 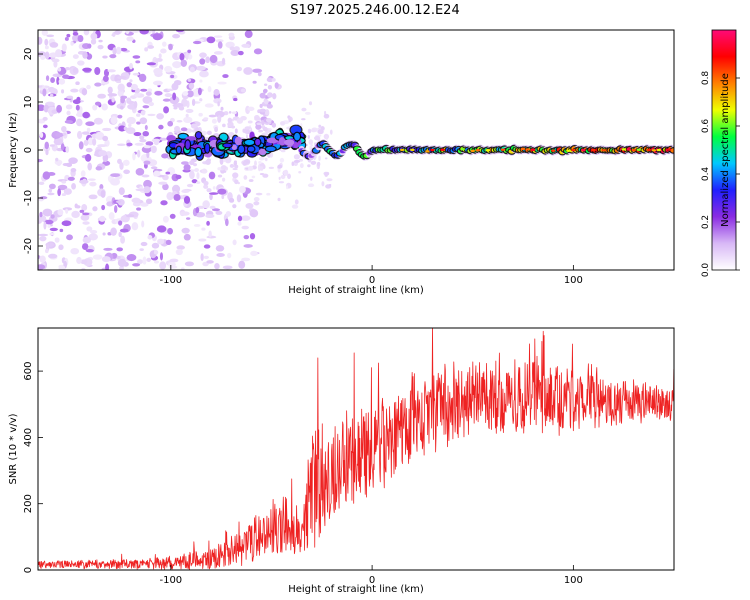 I want to click on spectrogram-x-tick-label: 100, so click(x=573, y=280).